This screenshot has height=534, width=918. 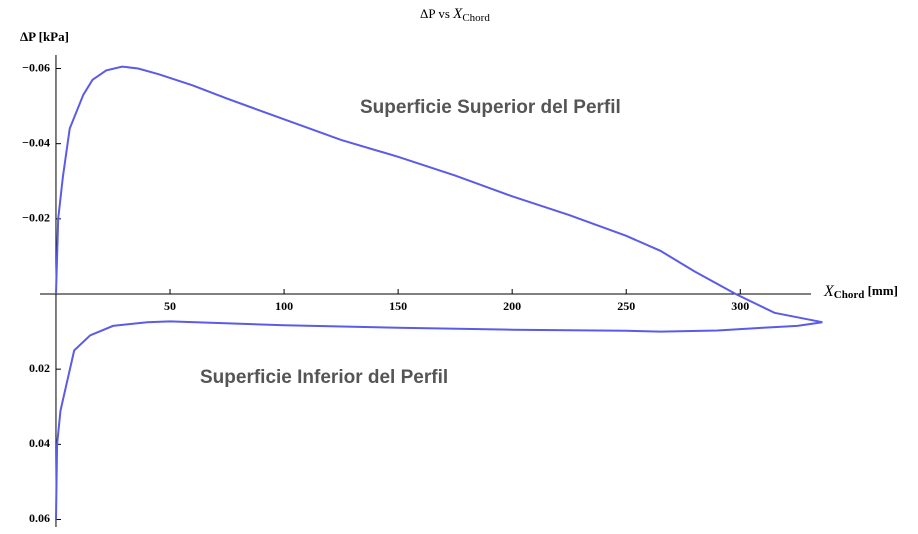 What do you see at coordinates (284, 306) in the screenshot?
I see `x-tick-label: 100` at bounding box center [284, 306].